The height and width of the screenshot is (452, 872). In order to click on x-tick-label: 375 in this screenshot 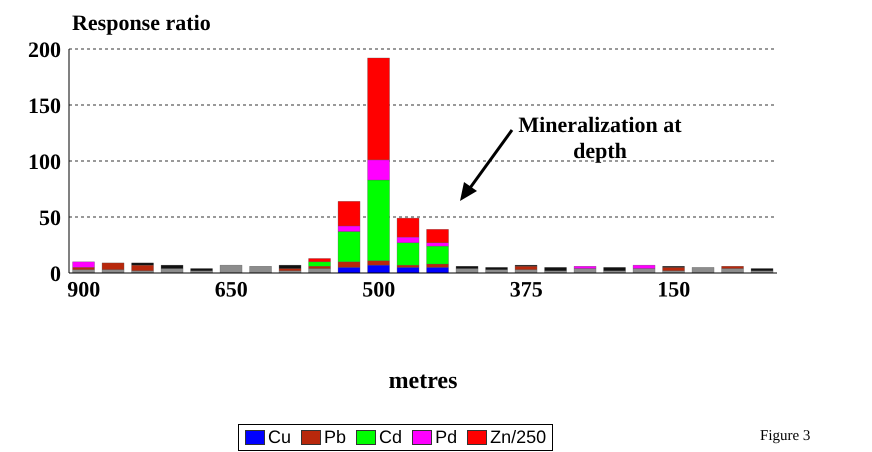, I will do `click(526, 289)`.